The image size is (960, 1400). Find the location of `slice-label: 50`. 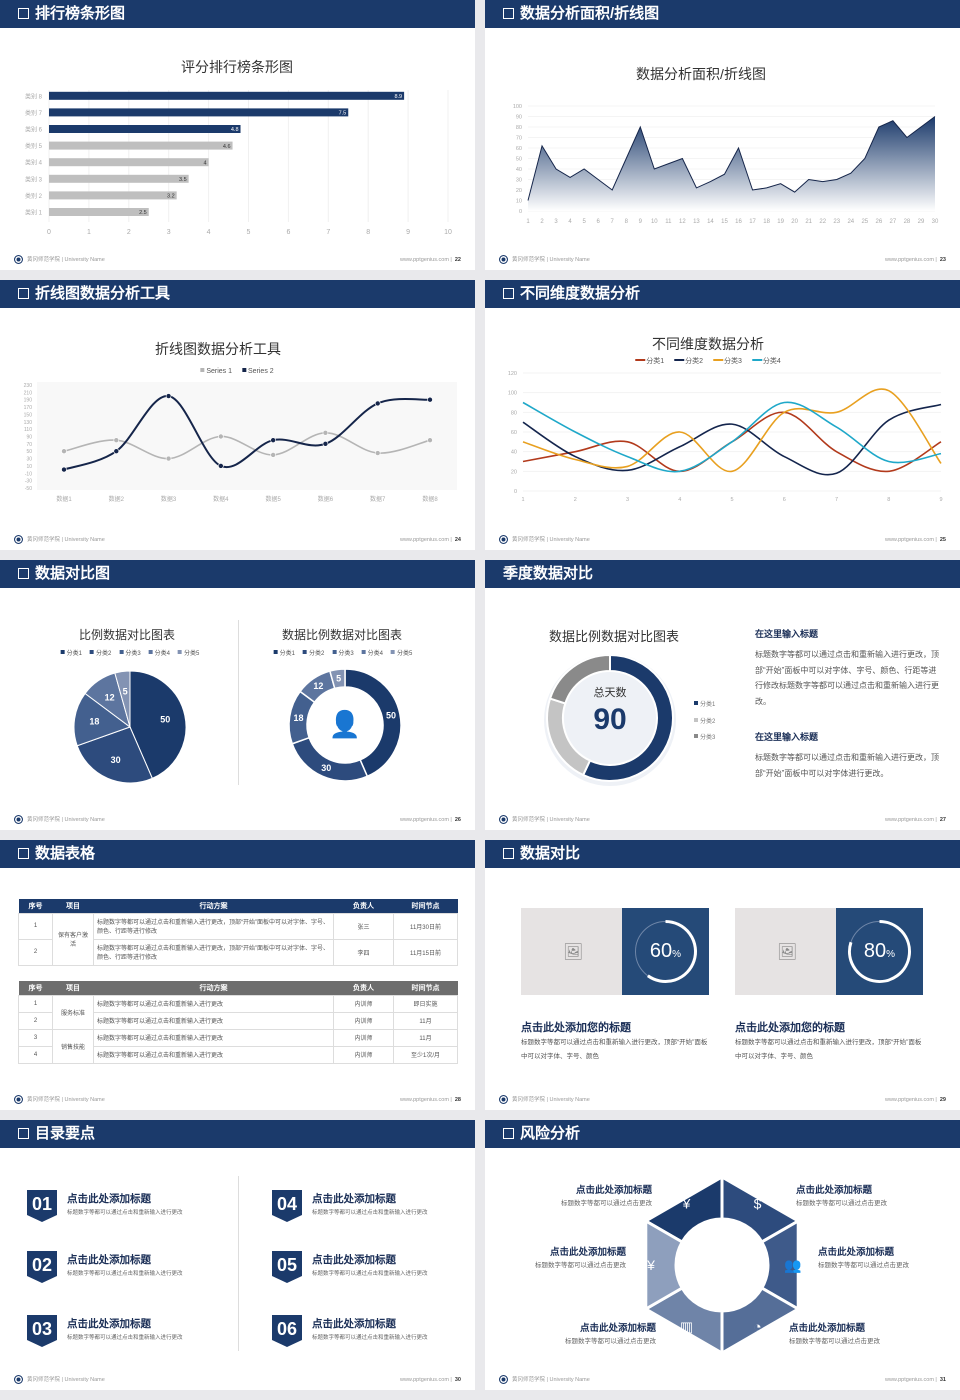

slice-label: 50 is located at coordinates (165, 720).